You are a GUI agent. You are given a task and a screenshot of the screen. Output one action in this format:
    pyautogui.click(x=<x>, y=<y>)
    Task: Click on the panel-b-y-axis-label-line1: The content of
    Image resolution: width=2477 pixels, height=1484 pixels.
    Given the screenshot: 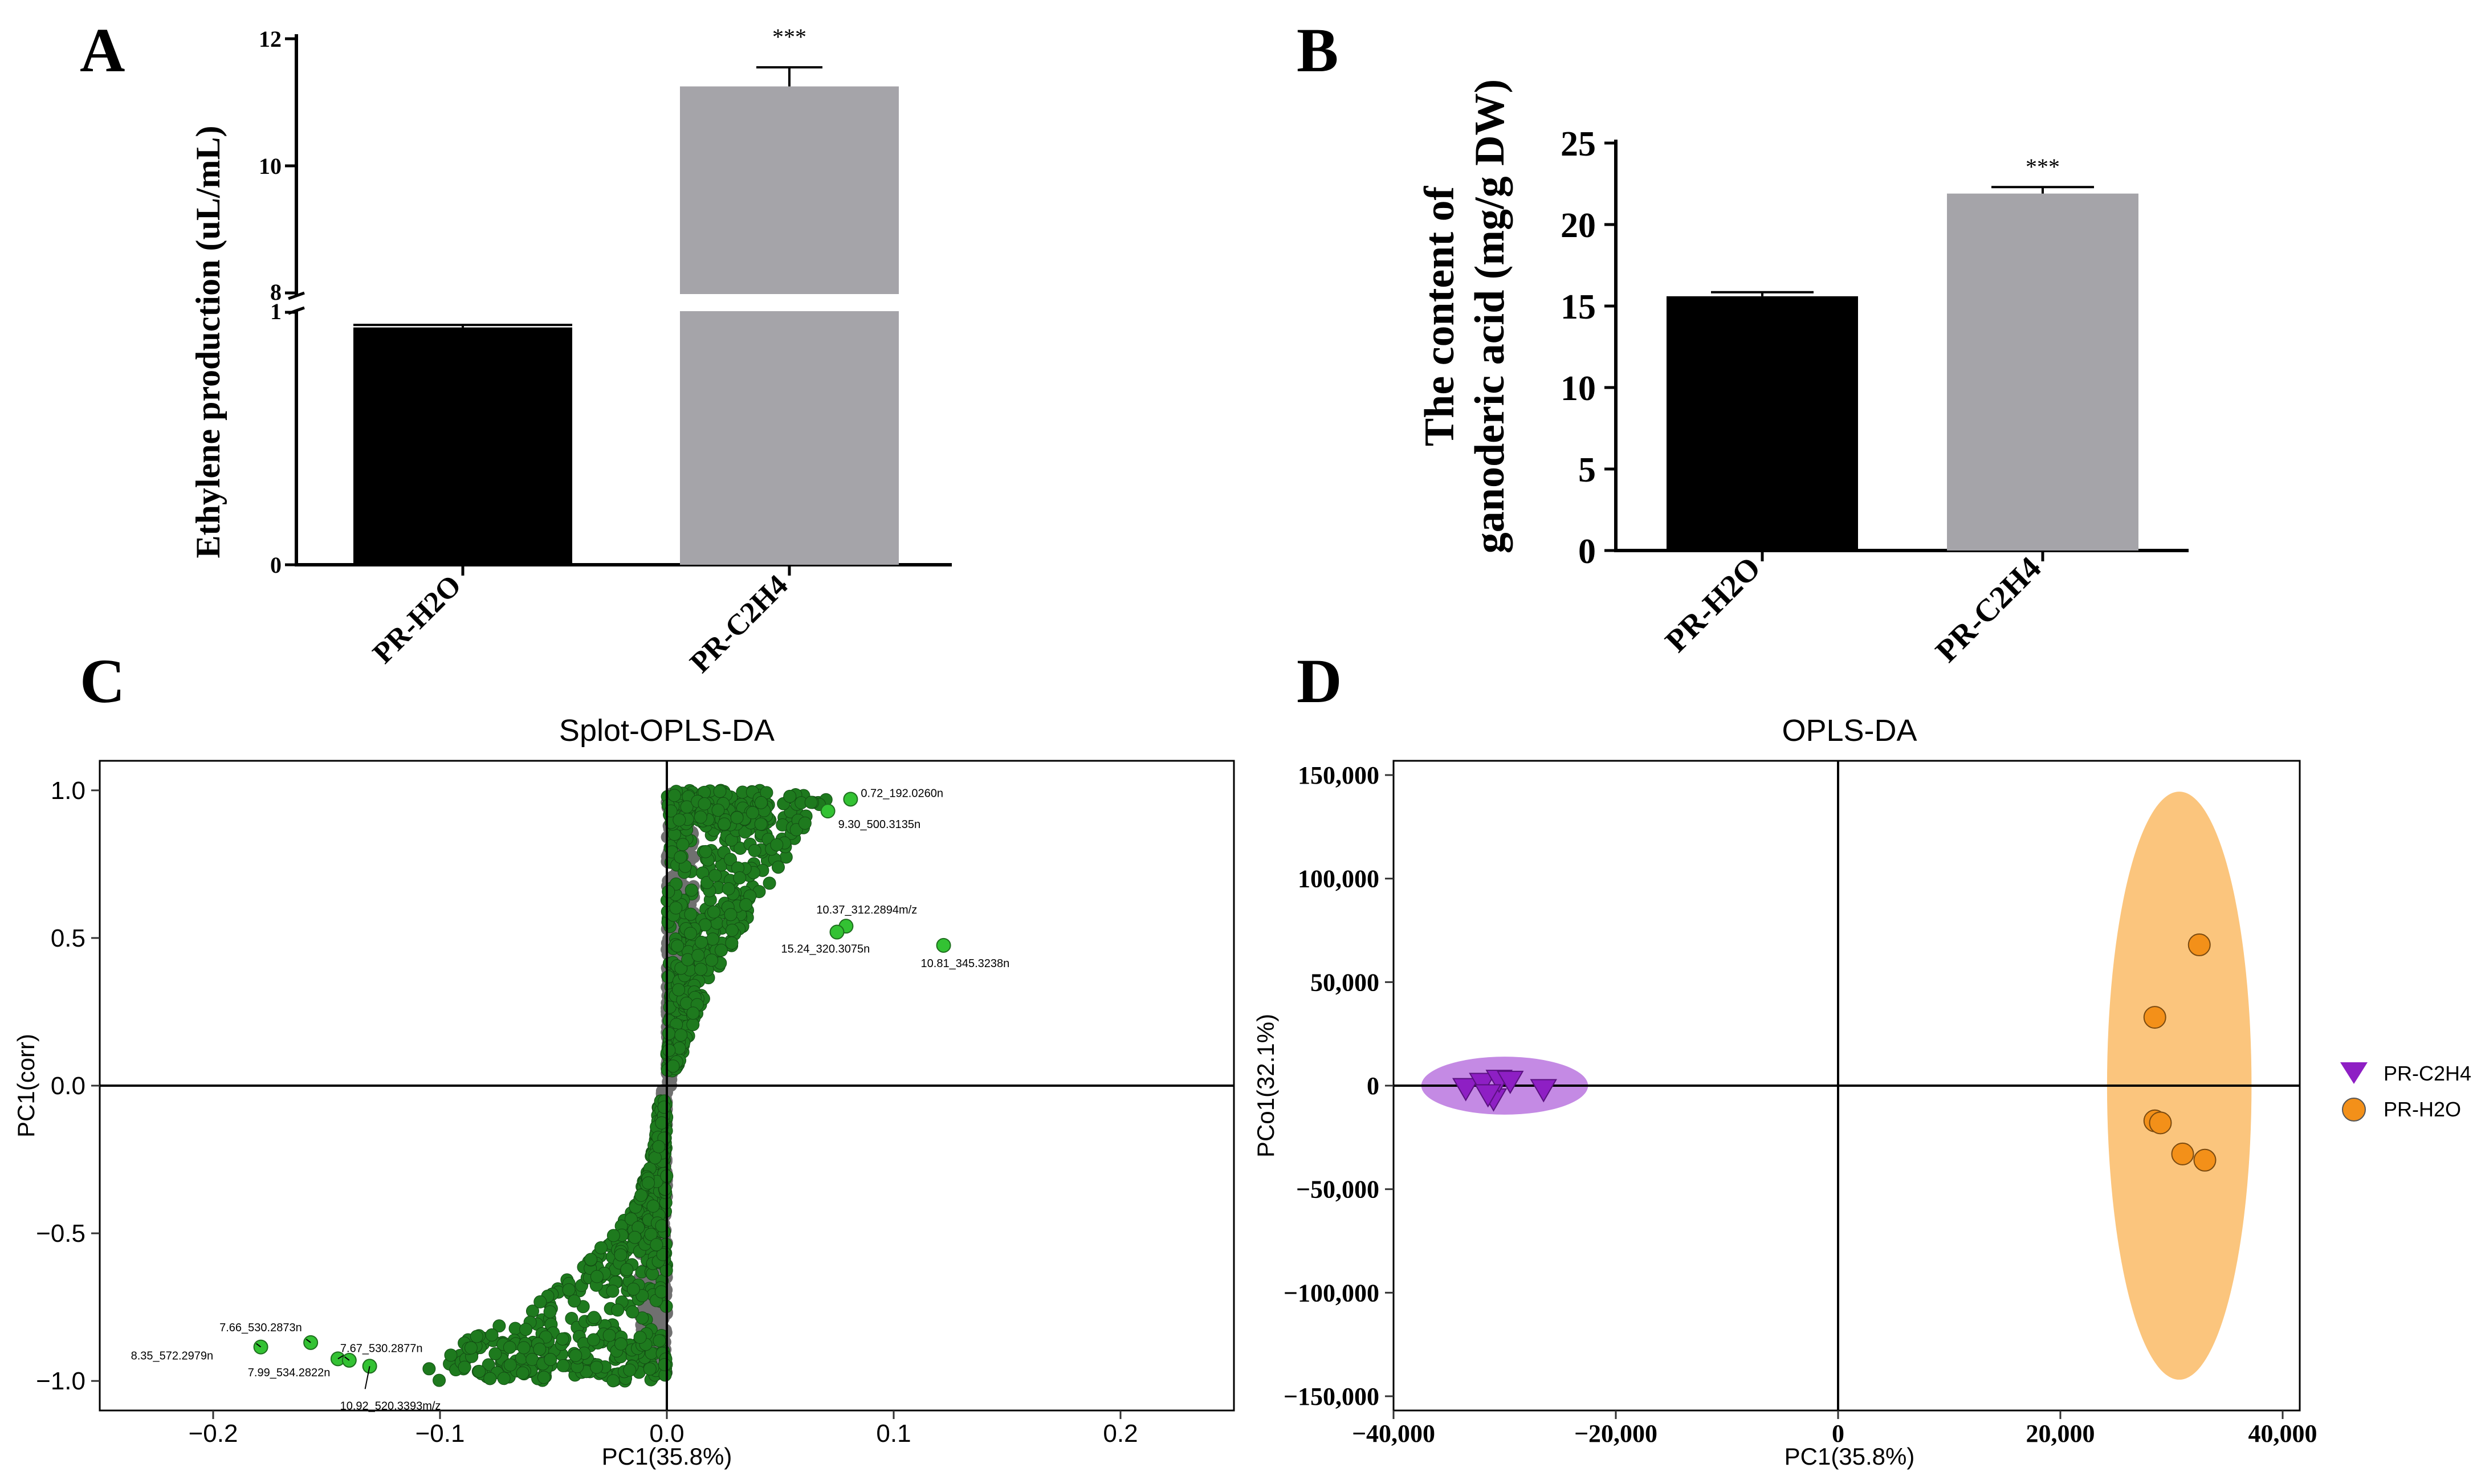 What is the action you would take?
    pyautogui.click(x=1439, y=317)
    